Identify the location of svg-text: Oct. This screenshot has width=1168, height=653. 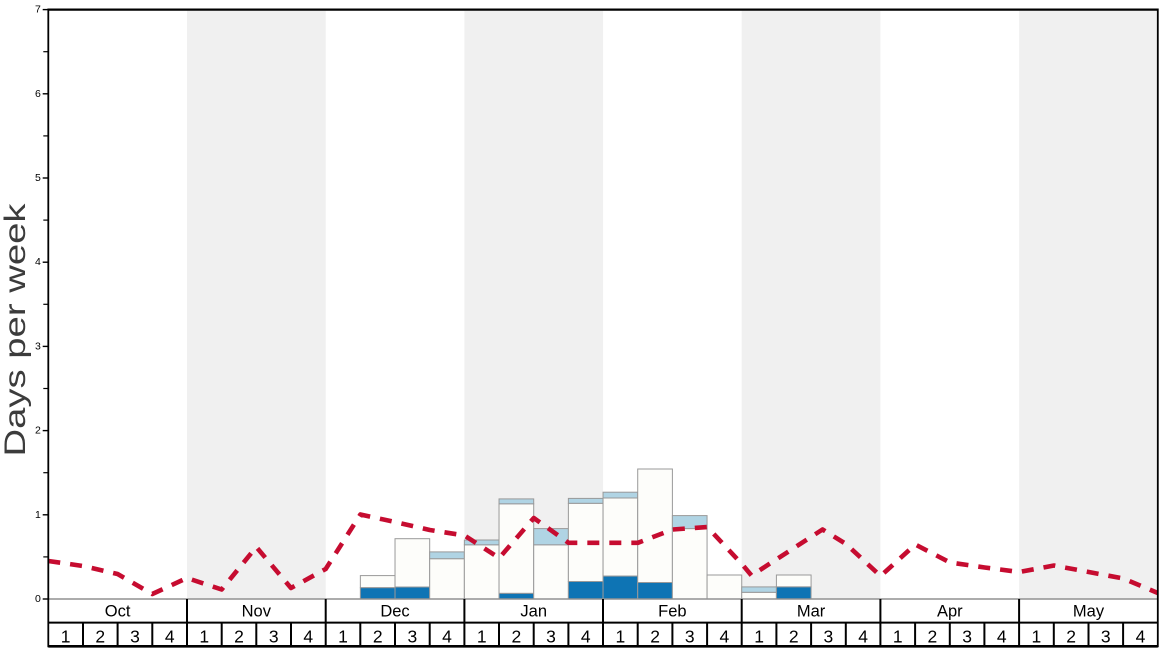
(118, 611).